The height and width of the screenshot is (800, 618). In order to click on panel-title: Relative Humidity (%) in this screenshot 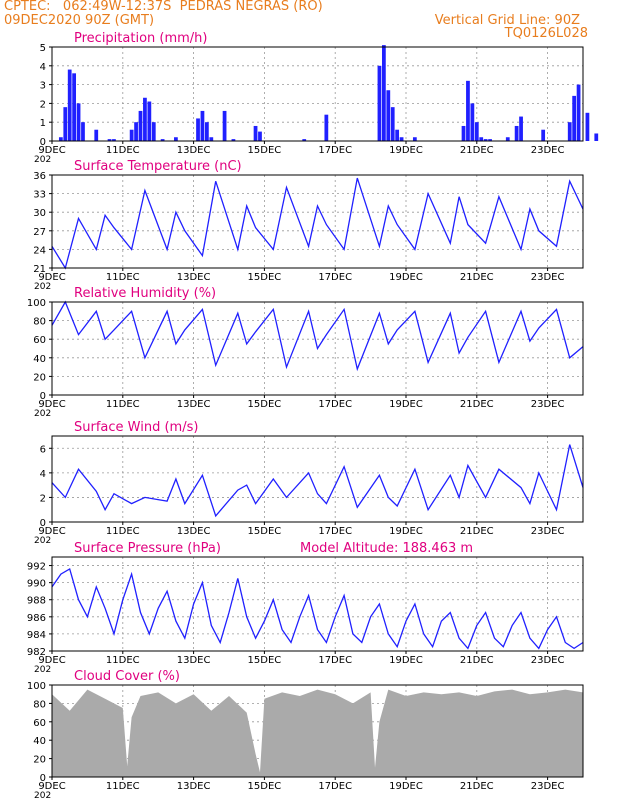, I will do `click(145, 293)`.